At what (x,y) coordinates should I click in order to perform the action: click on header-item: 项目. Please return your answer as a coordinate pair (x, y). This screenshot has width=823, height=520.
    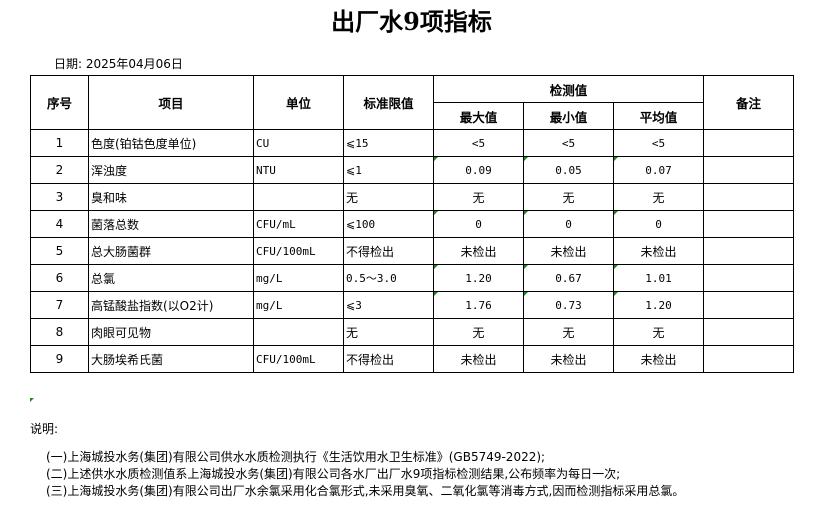
    Looking at the image, I should click on (171, 102).